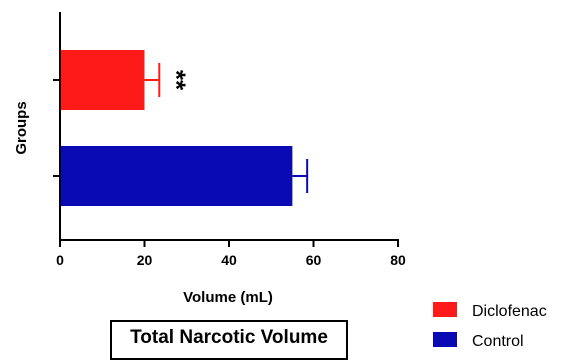 The height and width of the screenshot is (360, 566). I want to click on legend-label: Diclofenac, so click(509, 311).